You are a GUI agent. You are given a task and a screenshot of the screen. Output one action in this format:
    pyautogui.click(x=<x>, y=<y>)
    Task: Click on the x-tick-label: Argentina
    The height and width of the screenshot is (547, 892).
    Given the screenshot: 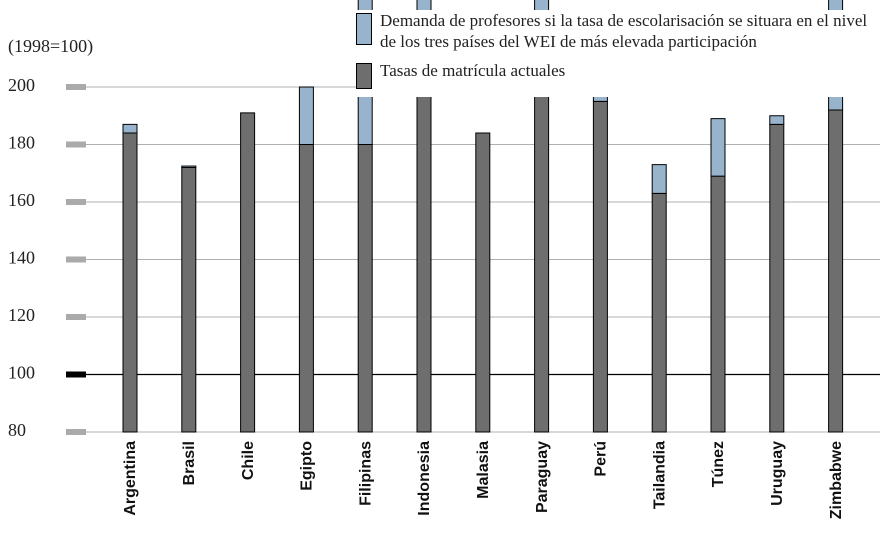 What is the action you would take?
    pyautogui.click(x=130, y=478)
    